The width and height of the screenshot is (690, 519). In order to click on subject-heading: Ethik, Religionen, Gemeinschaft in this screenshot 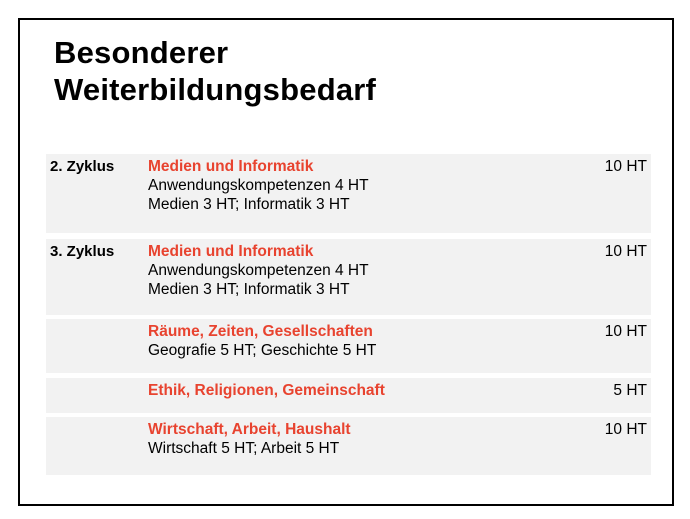, I will do `click(266, 390)`.